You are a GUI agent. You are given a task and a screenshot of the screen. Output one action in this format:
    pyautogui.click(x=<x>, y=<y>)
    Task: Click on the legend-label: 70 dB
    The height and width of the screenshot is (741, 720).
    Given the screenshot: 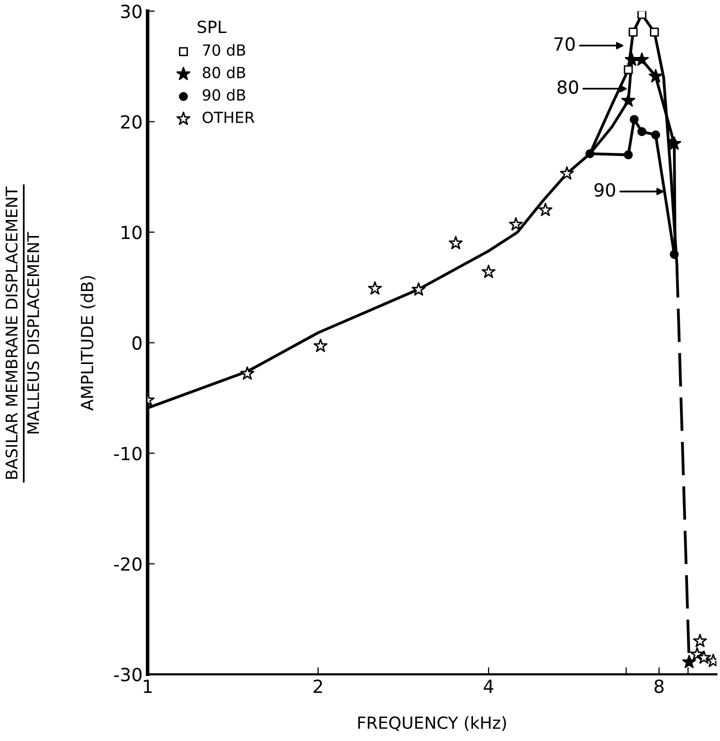 What is the action you would take?
    pyautogui.click(x=224, y=50)
    